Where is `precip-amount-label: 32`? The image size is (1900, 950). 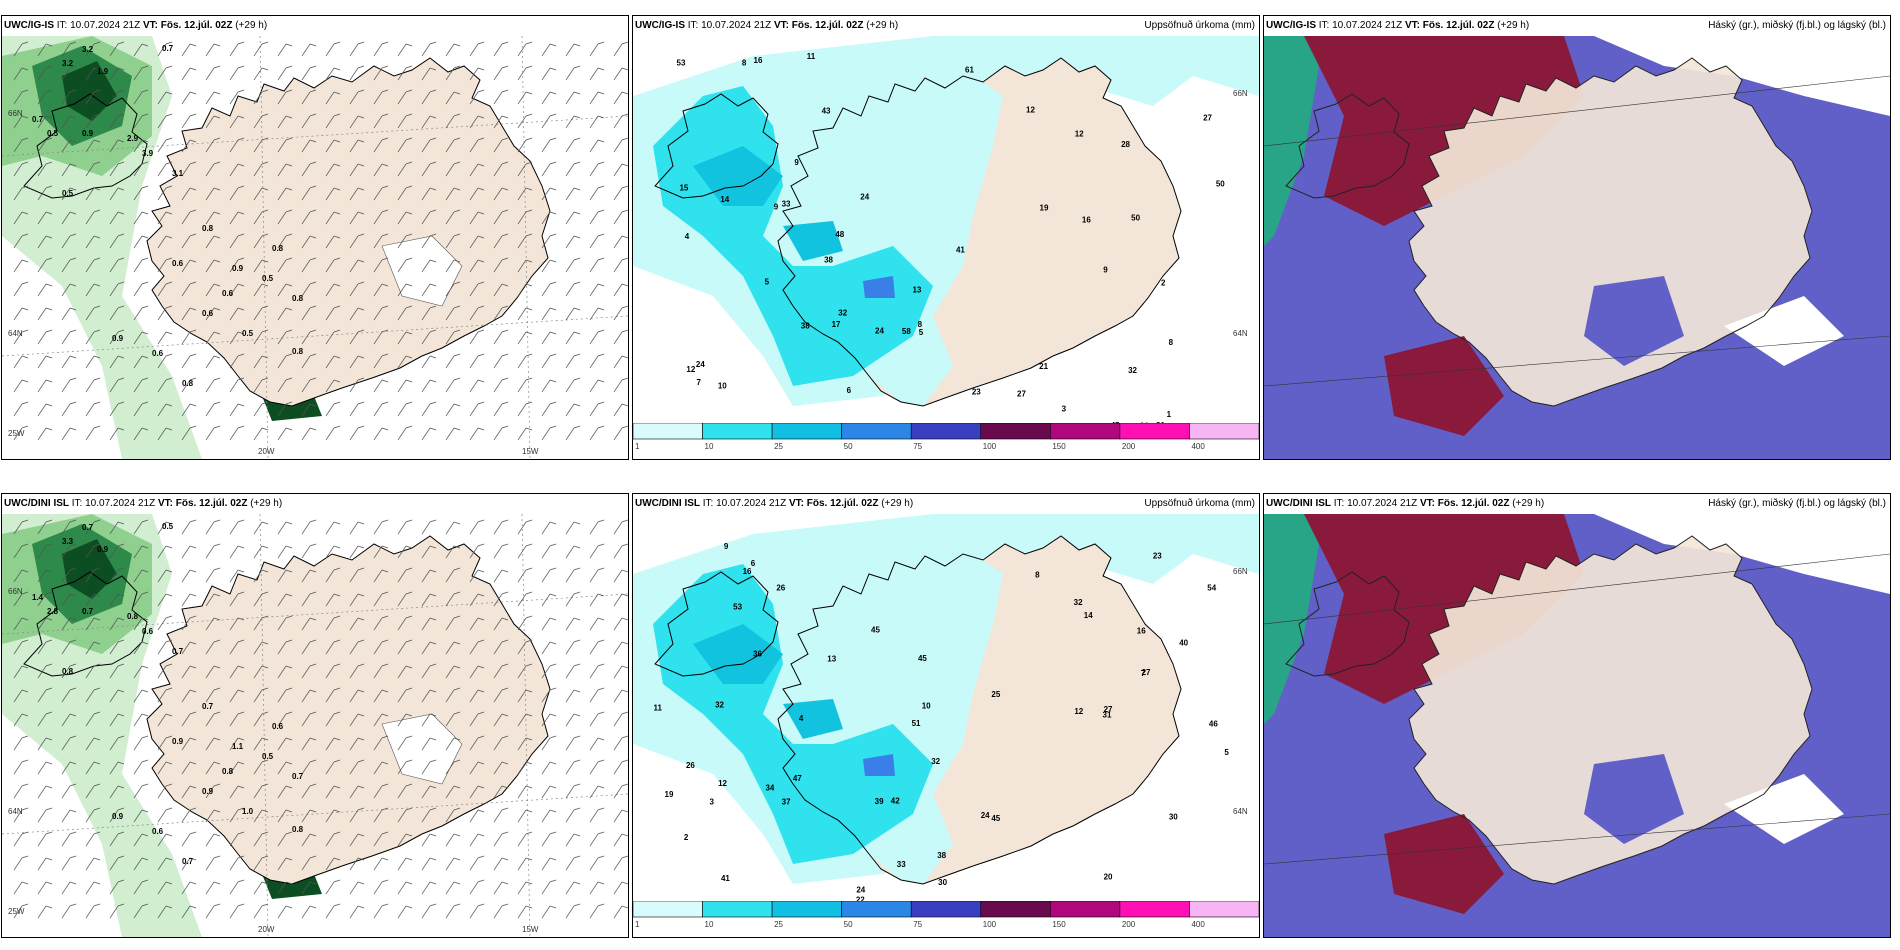
precip-amount-label: 32 is located at coordinates (1078, 602).